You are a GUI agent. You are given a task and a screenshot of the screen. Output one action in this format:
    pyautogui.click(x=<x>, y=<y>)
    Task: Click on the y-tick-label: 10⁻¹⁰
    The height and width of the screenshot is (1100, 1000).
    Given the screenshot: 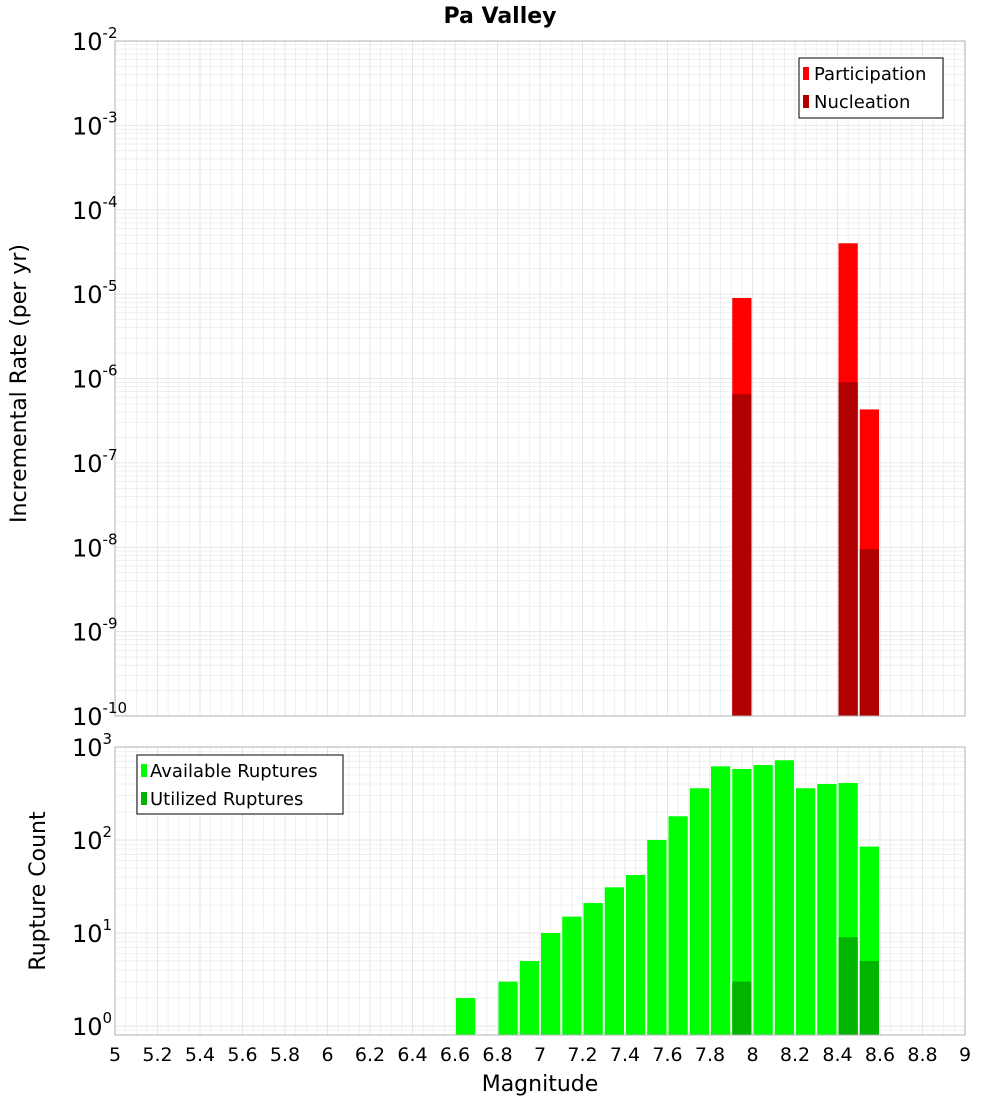 What is the action you would take?
    pyautogui.click(x=99, y=715)
    